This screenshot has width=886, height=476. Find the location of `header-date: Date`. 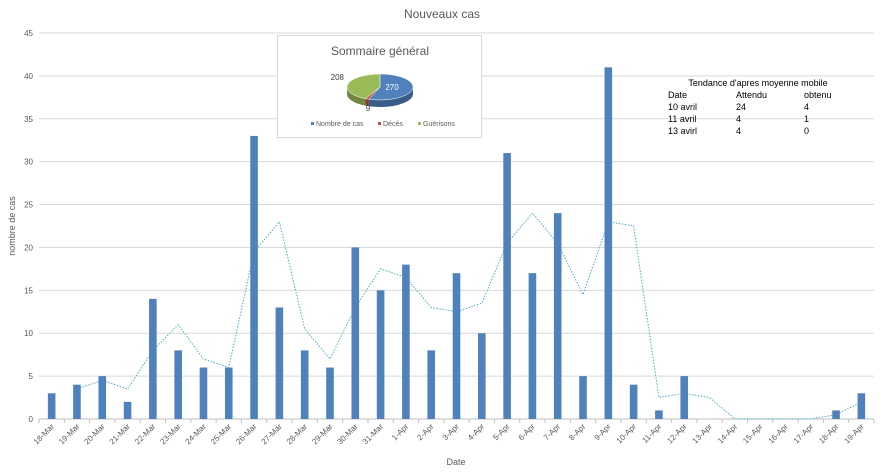

header-date: Date is located at coordinates (678, 95).